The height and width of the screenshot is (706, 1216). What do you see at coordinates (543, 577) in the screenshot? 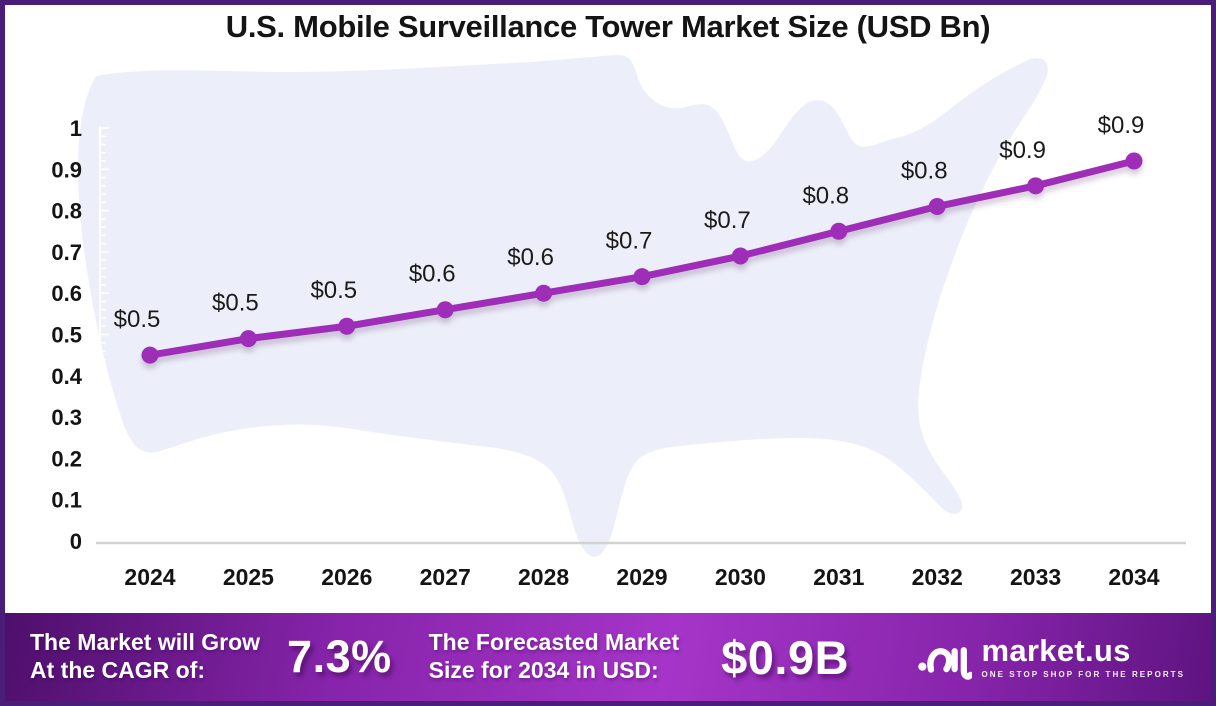
I see `x-tick-label-2028: 2028` at bounding box center [543, 577].